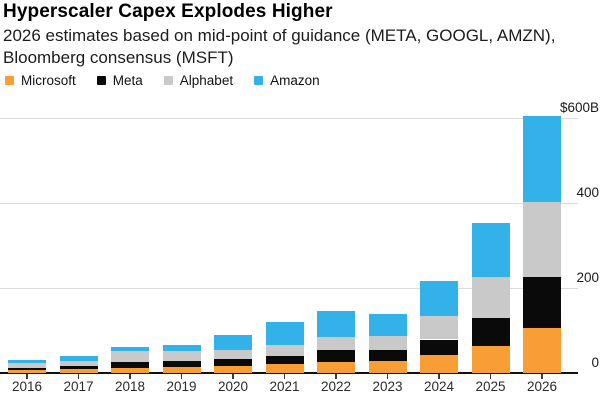 The image size is (600, 402). What do you see at coordinates (439, 386) in the screenshot?
I see `x-axis-label: 2024` at bounding box center [439, 386].